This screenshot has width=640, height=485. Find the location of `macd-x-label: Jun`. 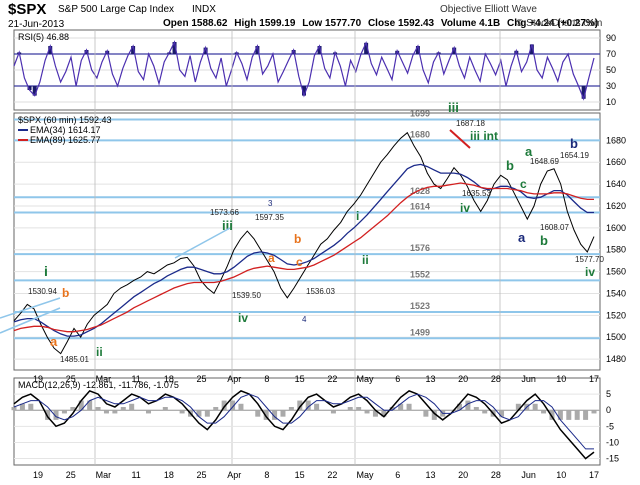

macd-x-label: Jun is located at coordinates (528, 475).